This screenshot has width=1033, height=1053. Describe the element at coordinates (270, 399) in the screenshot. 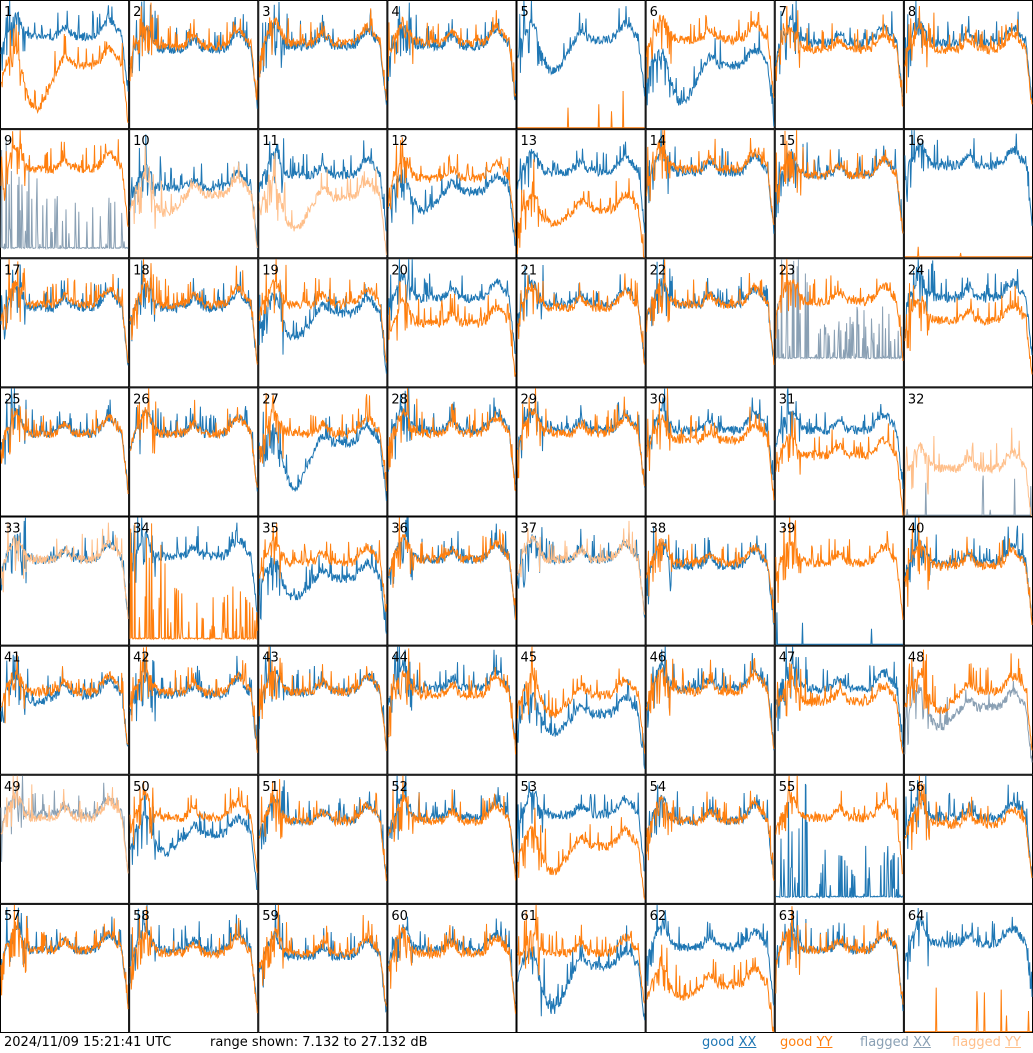

I see `panel-number-label: 27` at that location.